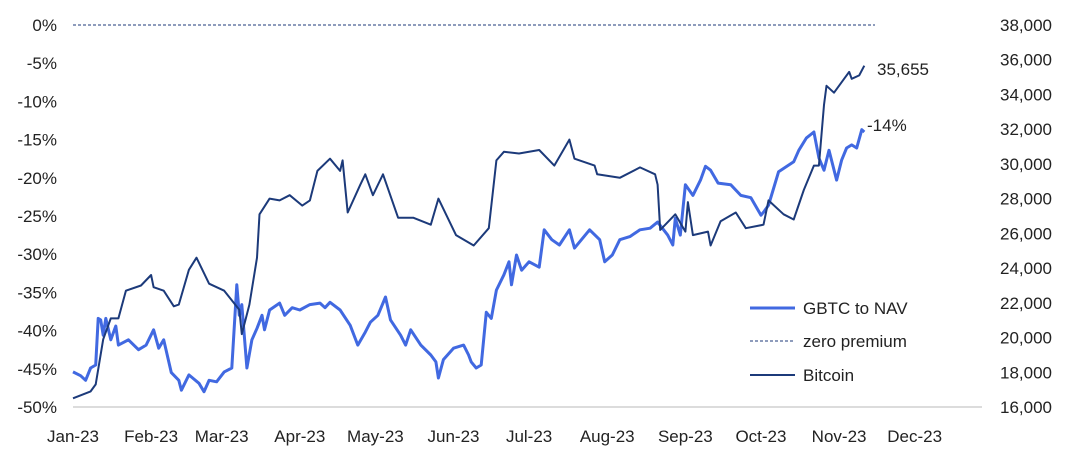 The height and width of the screenshot is (450, 1080). Describe the element at coordinates (73, 436) in the screenshot. I see `x-tick-label: Jan-23` at that location.